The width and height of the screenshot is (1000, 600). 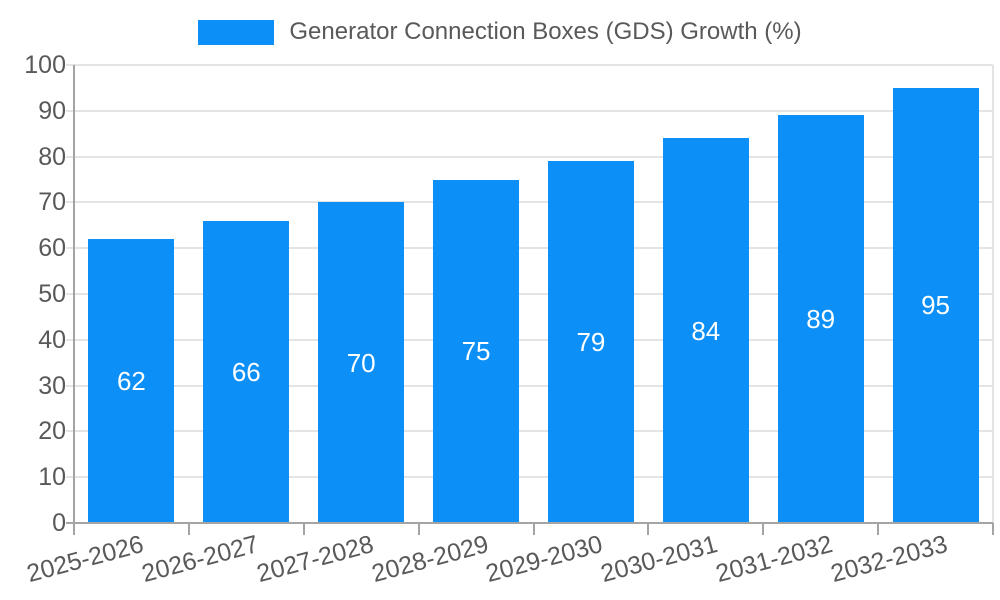 I want to click on bar-value-label: 84, so click(x=706, y=330).